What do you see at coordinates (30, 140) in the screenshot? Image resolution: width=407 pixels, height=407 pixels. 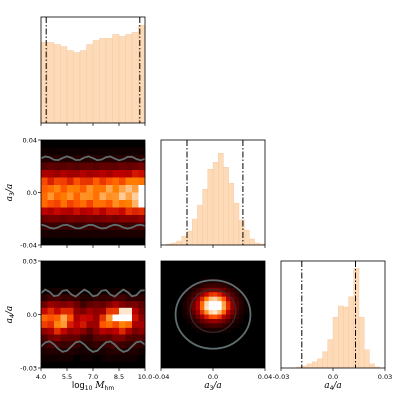 I see `y-tick-label: 0.04` at bounding box center [30, 140].